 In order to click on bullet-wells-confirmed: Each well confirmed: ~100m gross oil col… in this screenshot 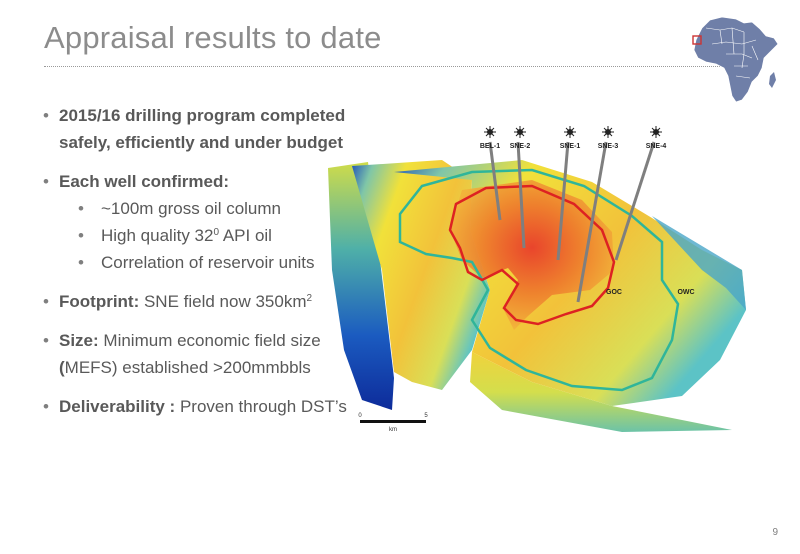, I will do `click(200, 222)`.